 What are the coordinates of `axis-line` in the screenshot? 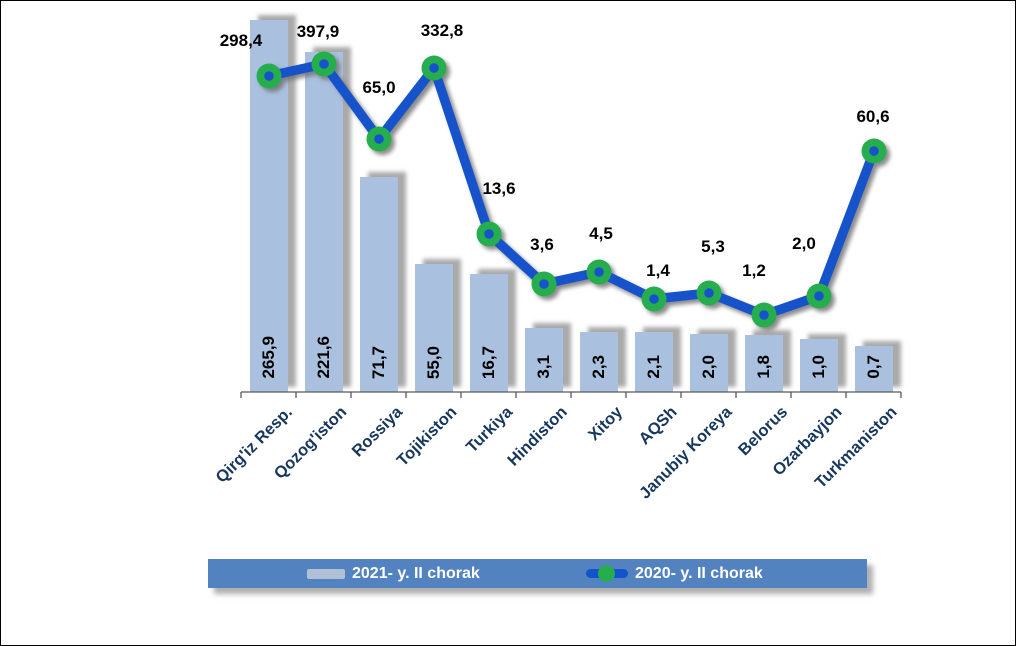 It's located at (571, 394).